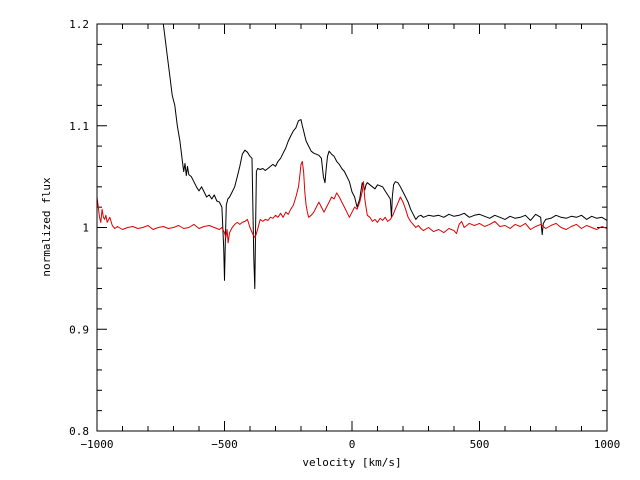  What do you see at coordinates (85, 228) in the screenshot?
I see `y-tick-label: 1` at bounding box center [85, 228].